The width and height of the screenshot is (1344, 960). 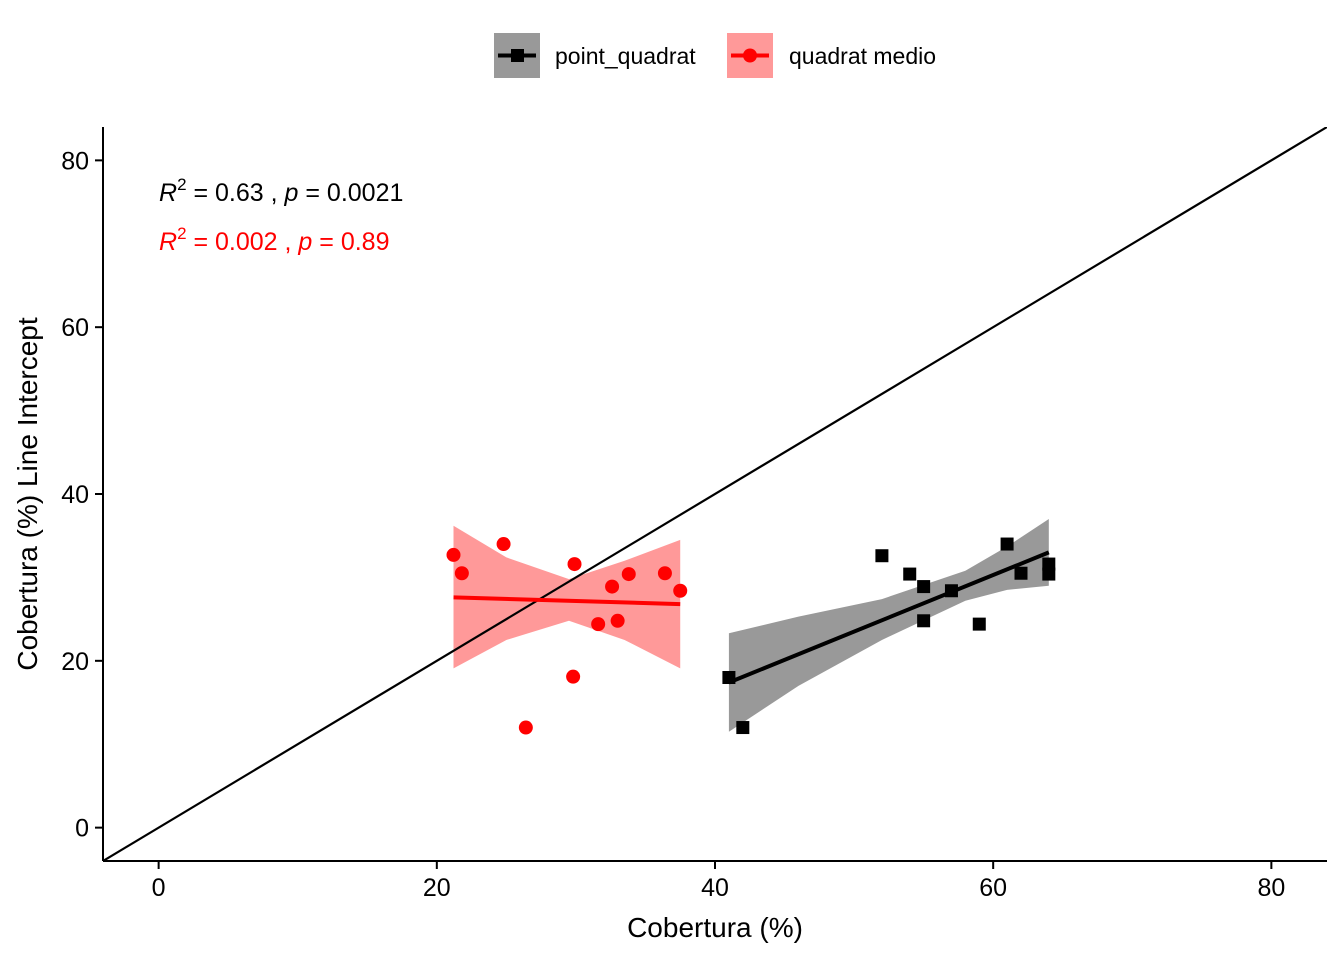 I want to click on x-axis-title: Cobertura (%), so click(x=715, y=927).